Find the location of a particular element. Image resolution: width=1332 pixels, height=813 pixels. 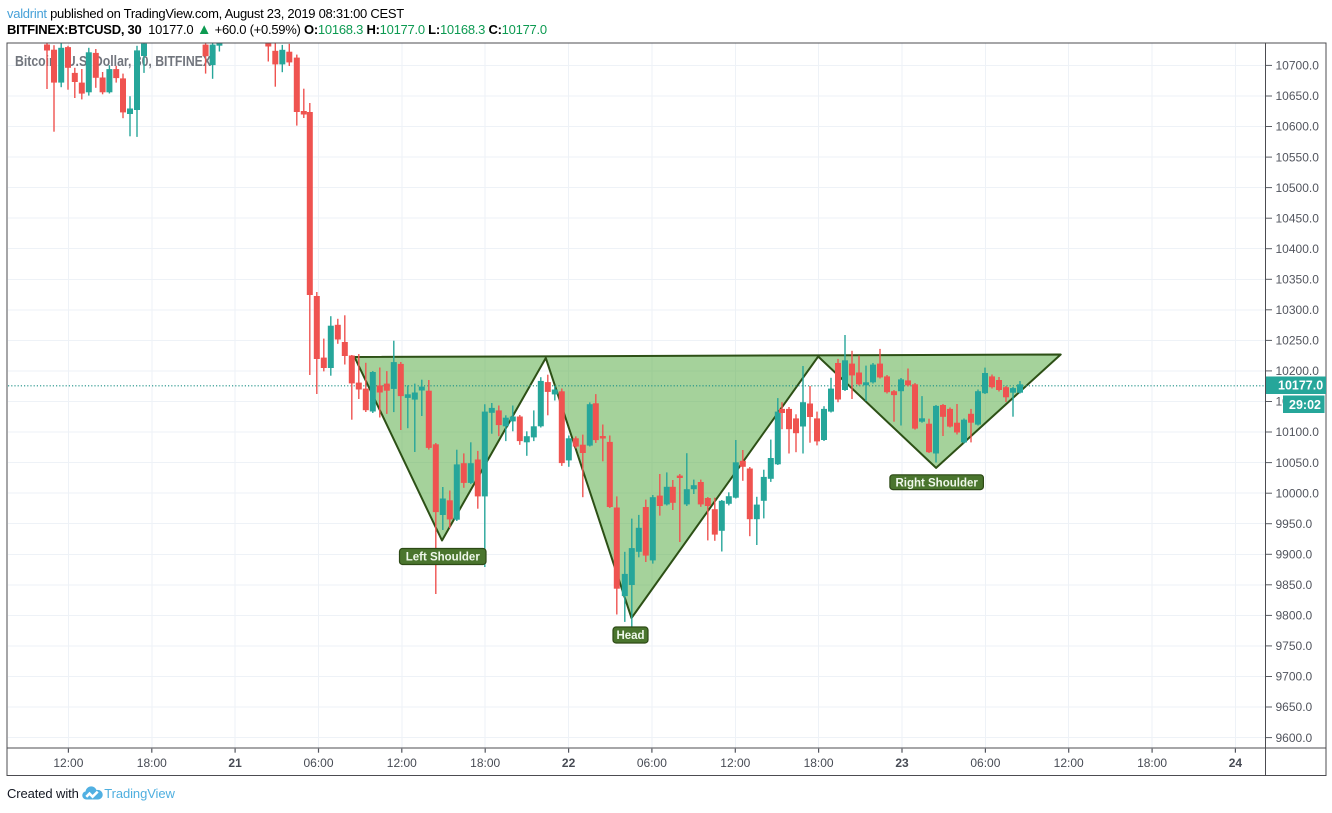

svg-text: 9800.0 is located at coordinates (1294, 616).